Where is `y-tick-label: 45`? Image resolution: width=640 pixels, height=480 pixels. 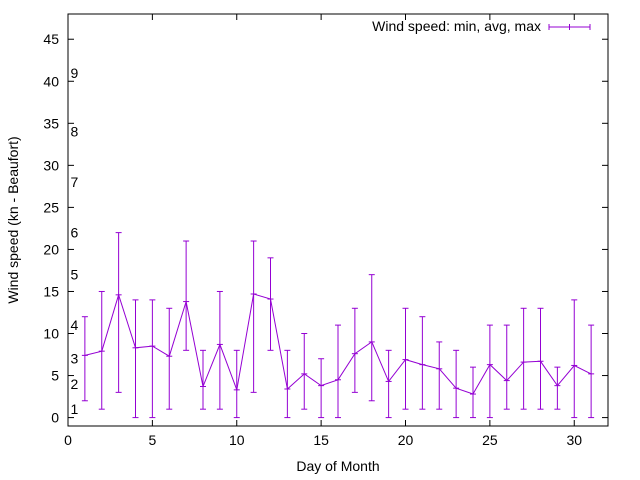
y-tick-label: 45 is located at coordinates (51, 39).